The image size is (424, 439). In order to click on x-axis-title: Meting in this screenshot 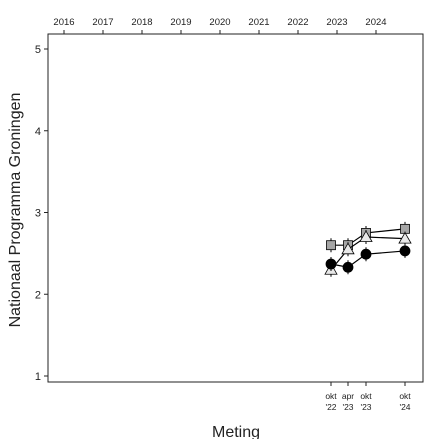, I will do `click(236, 431)`.